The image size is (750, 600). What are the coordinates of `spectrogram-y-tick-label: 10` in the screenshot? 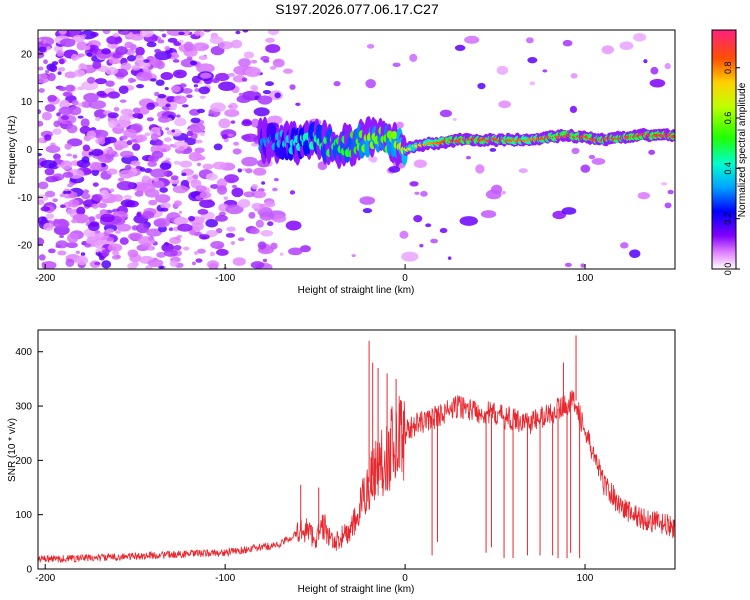 It's located at (27, 102).